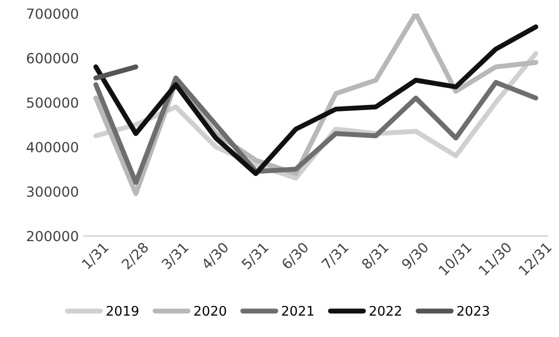  What do you see at coordinates (52, 13) in the screenshot?
I see `y-tick-label: 700000` at bounding box center [52, 13].